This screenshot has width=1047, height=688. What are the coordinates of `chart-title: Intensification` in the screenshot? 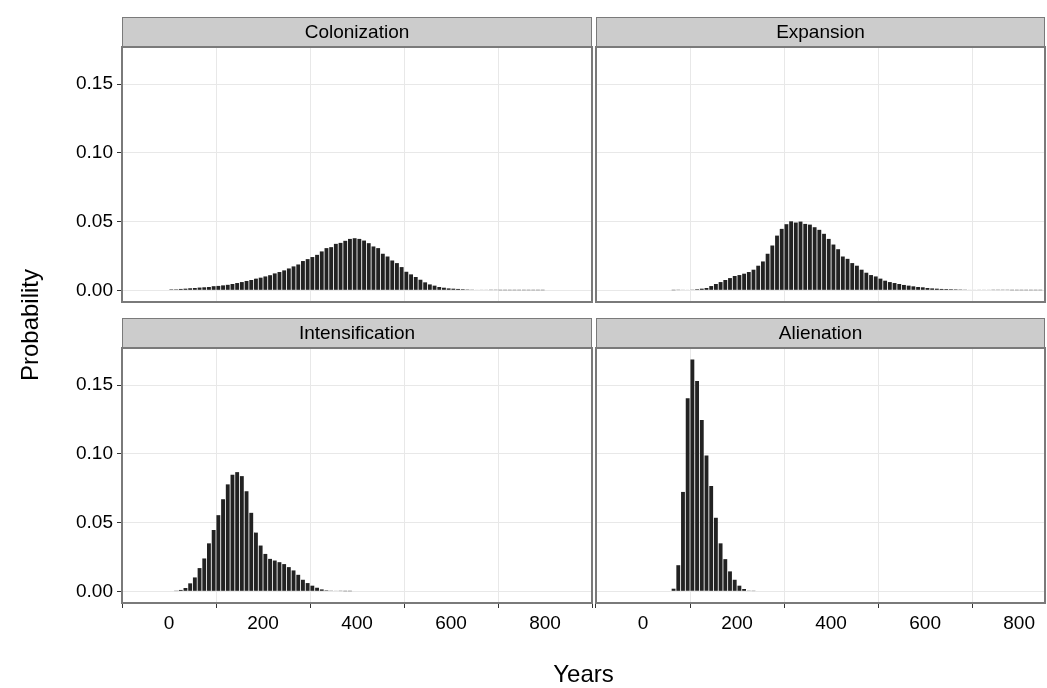 It's located at (357, 333).